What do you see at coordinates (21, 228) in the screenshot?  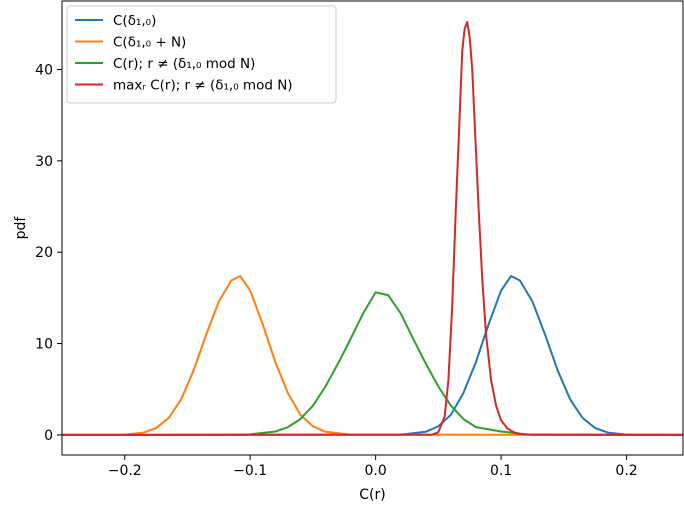 I see `y-axis-label: pdf` at bounding box center [21, 228].